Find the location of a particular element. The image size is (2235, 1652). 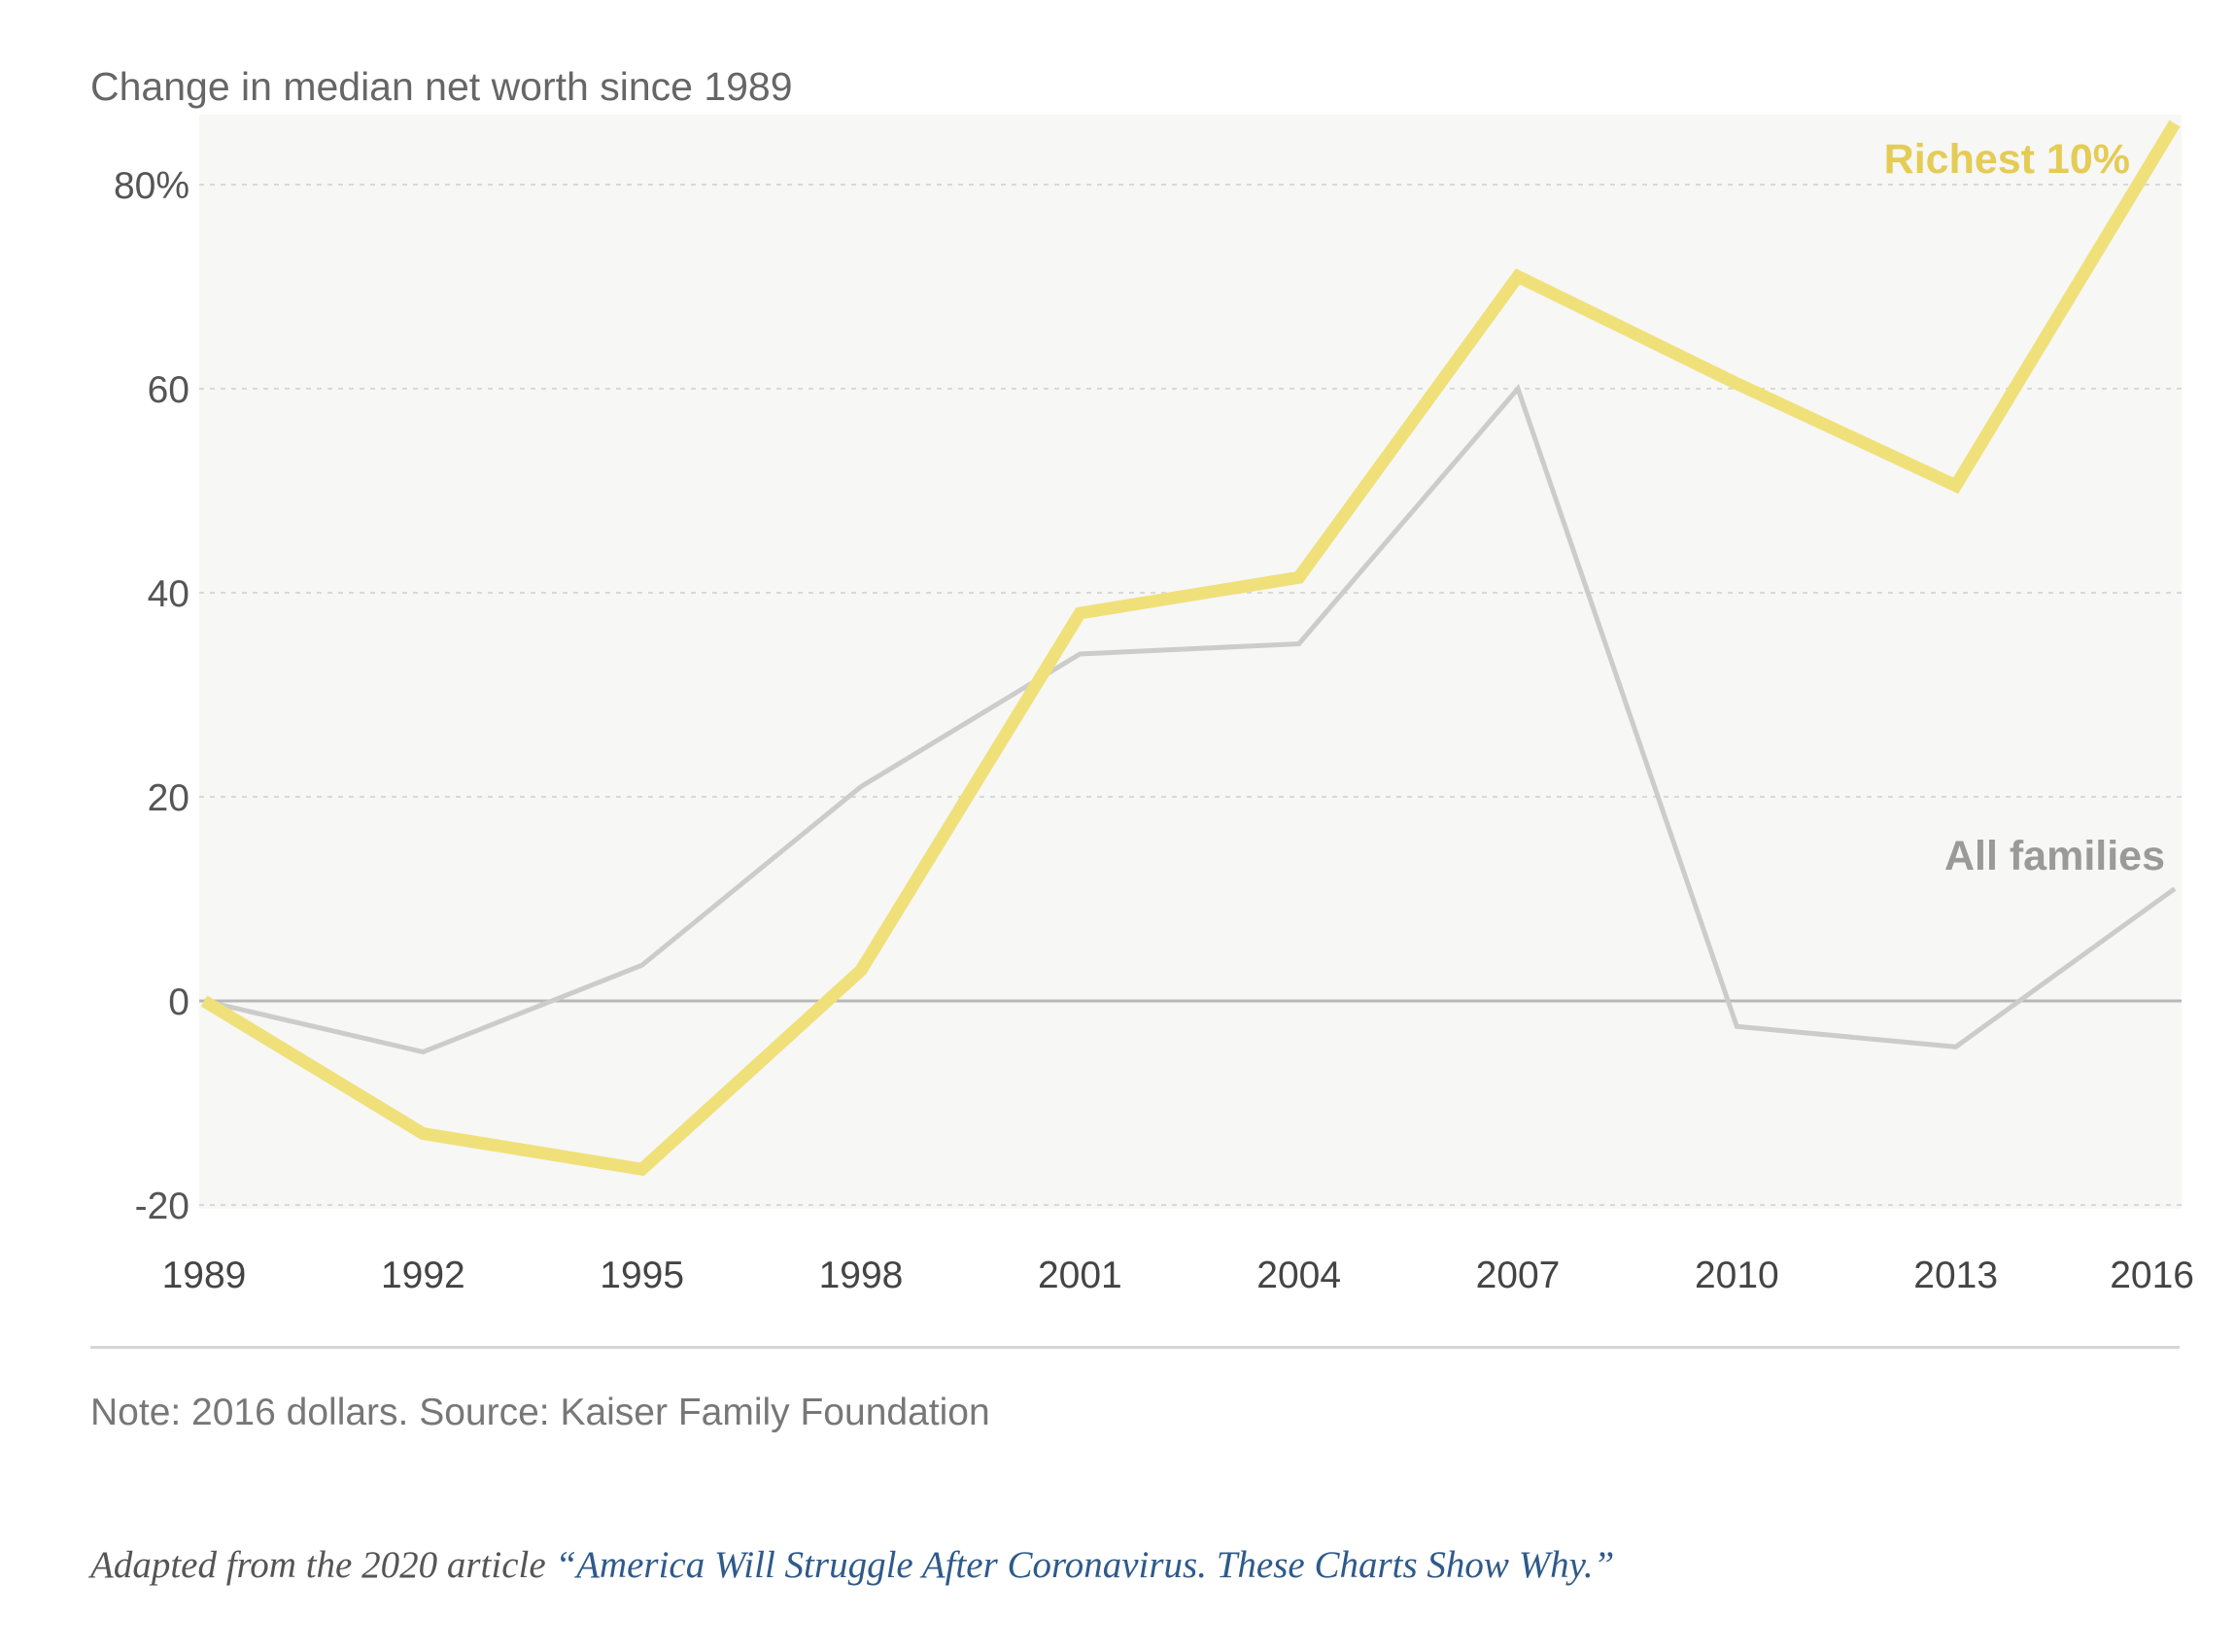

y-tick-label: 80% is located at coordinates (151, 186).